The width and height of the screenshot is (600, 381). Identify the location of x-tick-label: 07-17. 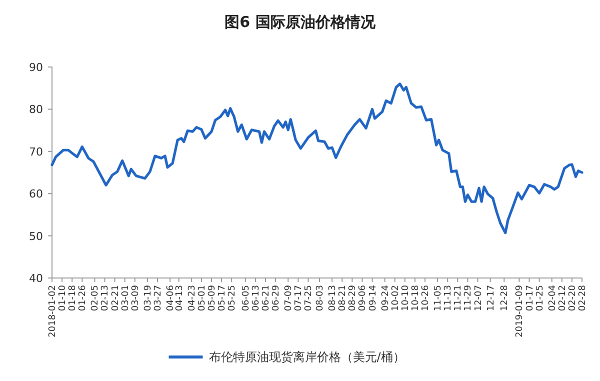
(299, 298).